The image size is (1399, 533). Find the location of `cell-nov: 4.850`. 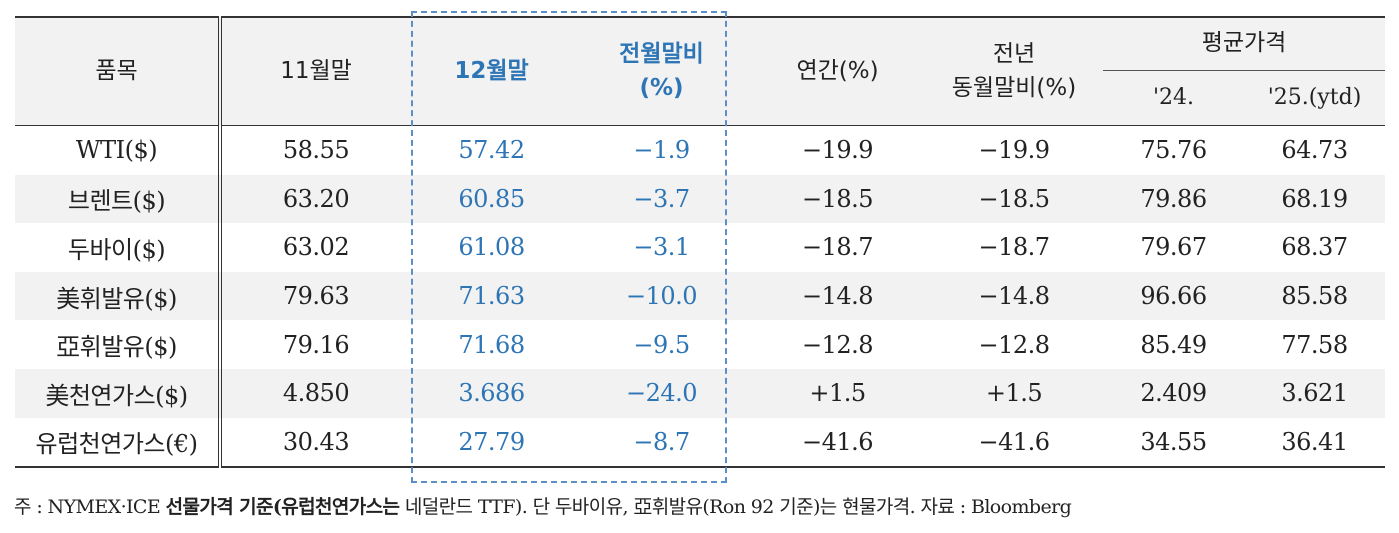

cell-nov: 4.850 is located at coordinates (315, 393).